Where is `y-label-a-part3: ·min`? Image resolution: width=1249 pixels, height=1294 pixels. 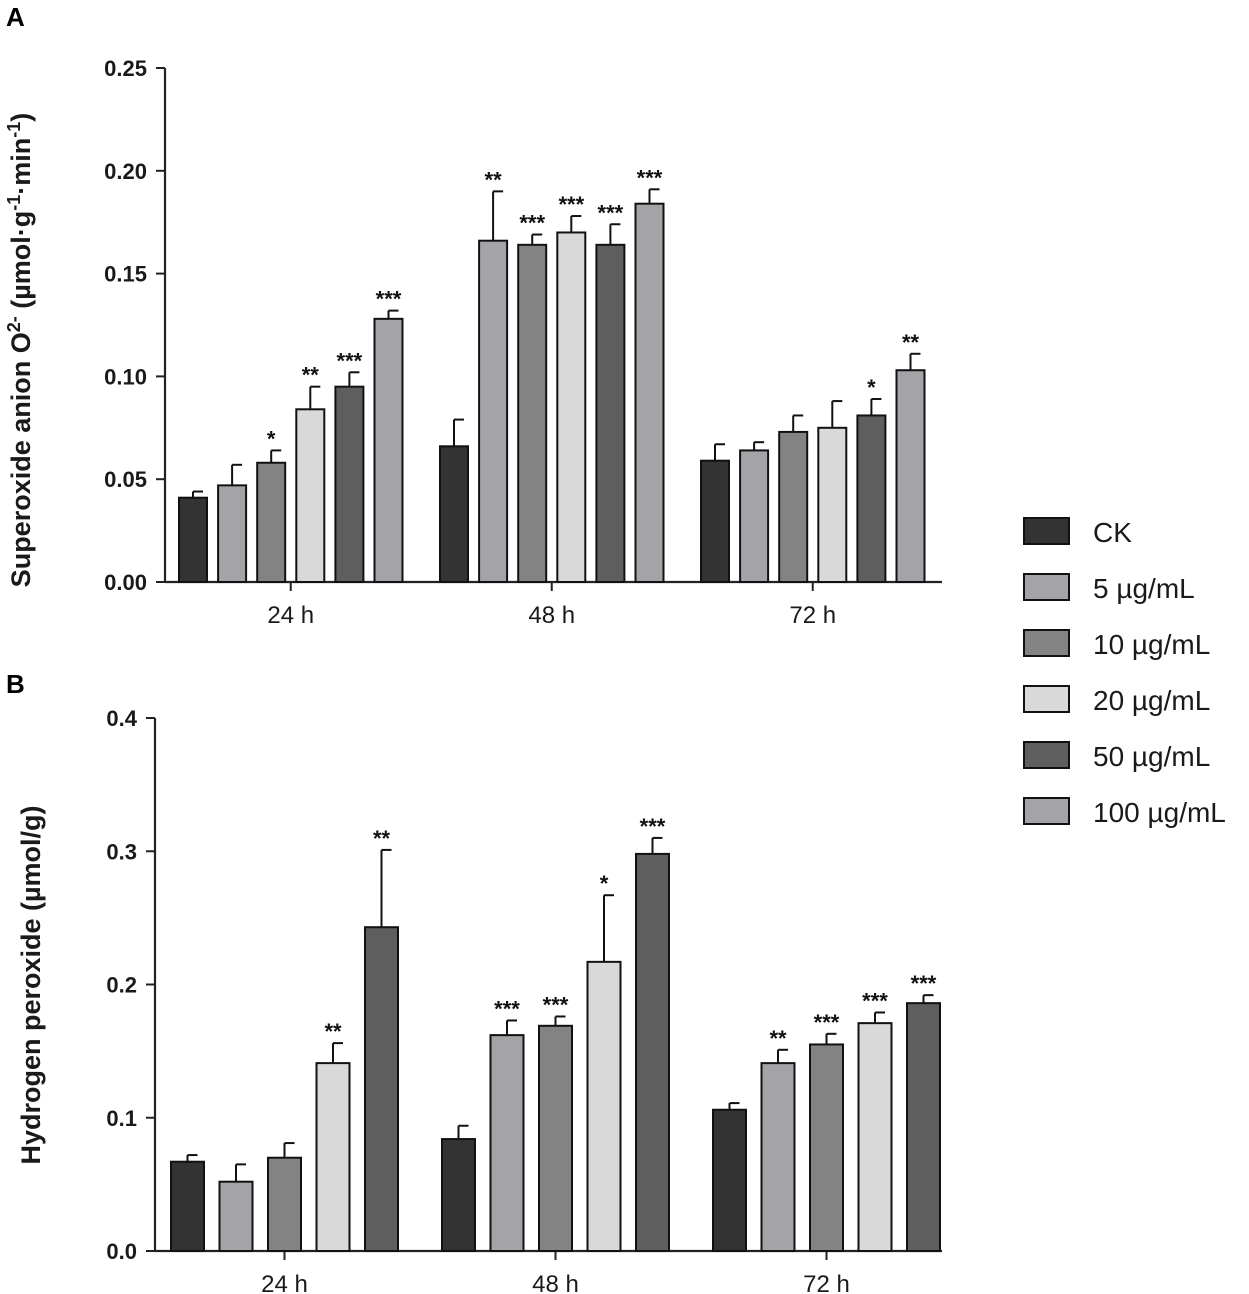
y-label-a-part3: ·min is located at coordinates (21, 166).